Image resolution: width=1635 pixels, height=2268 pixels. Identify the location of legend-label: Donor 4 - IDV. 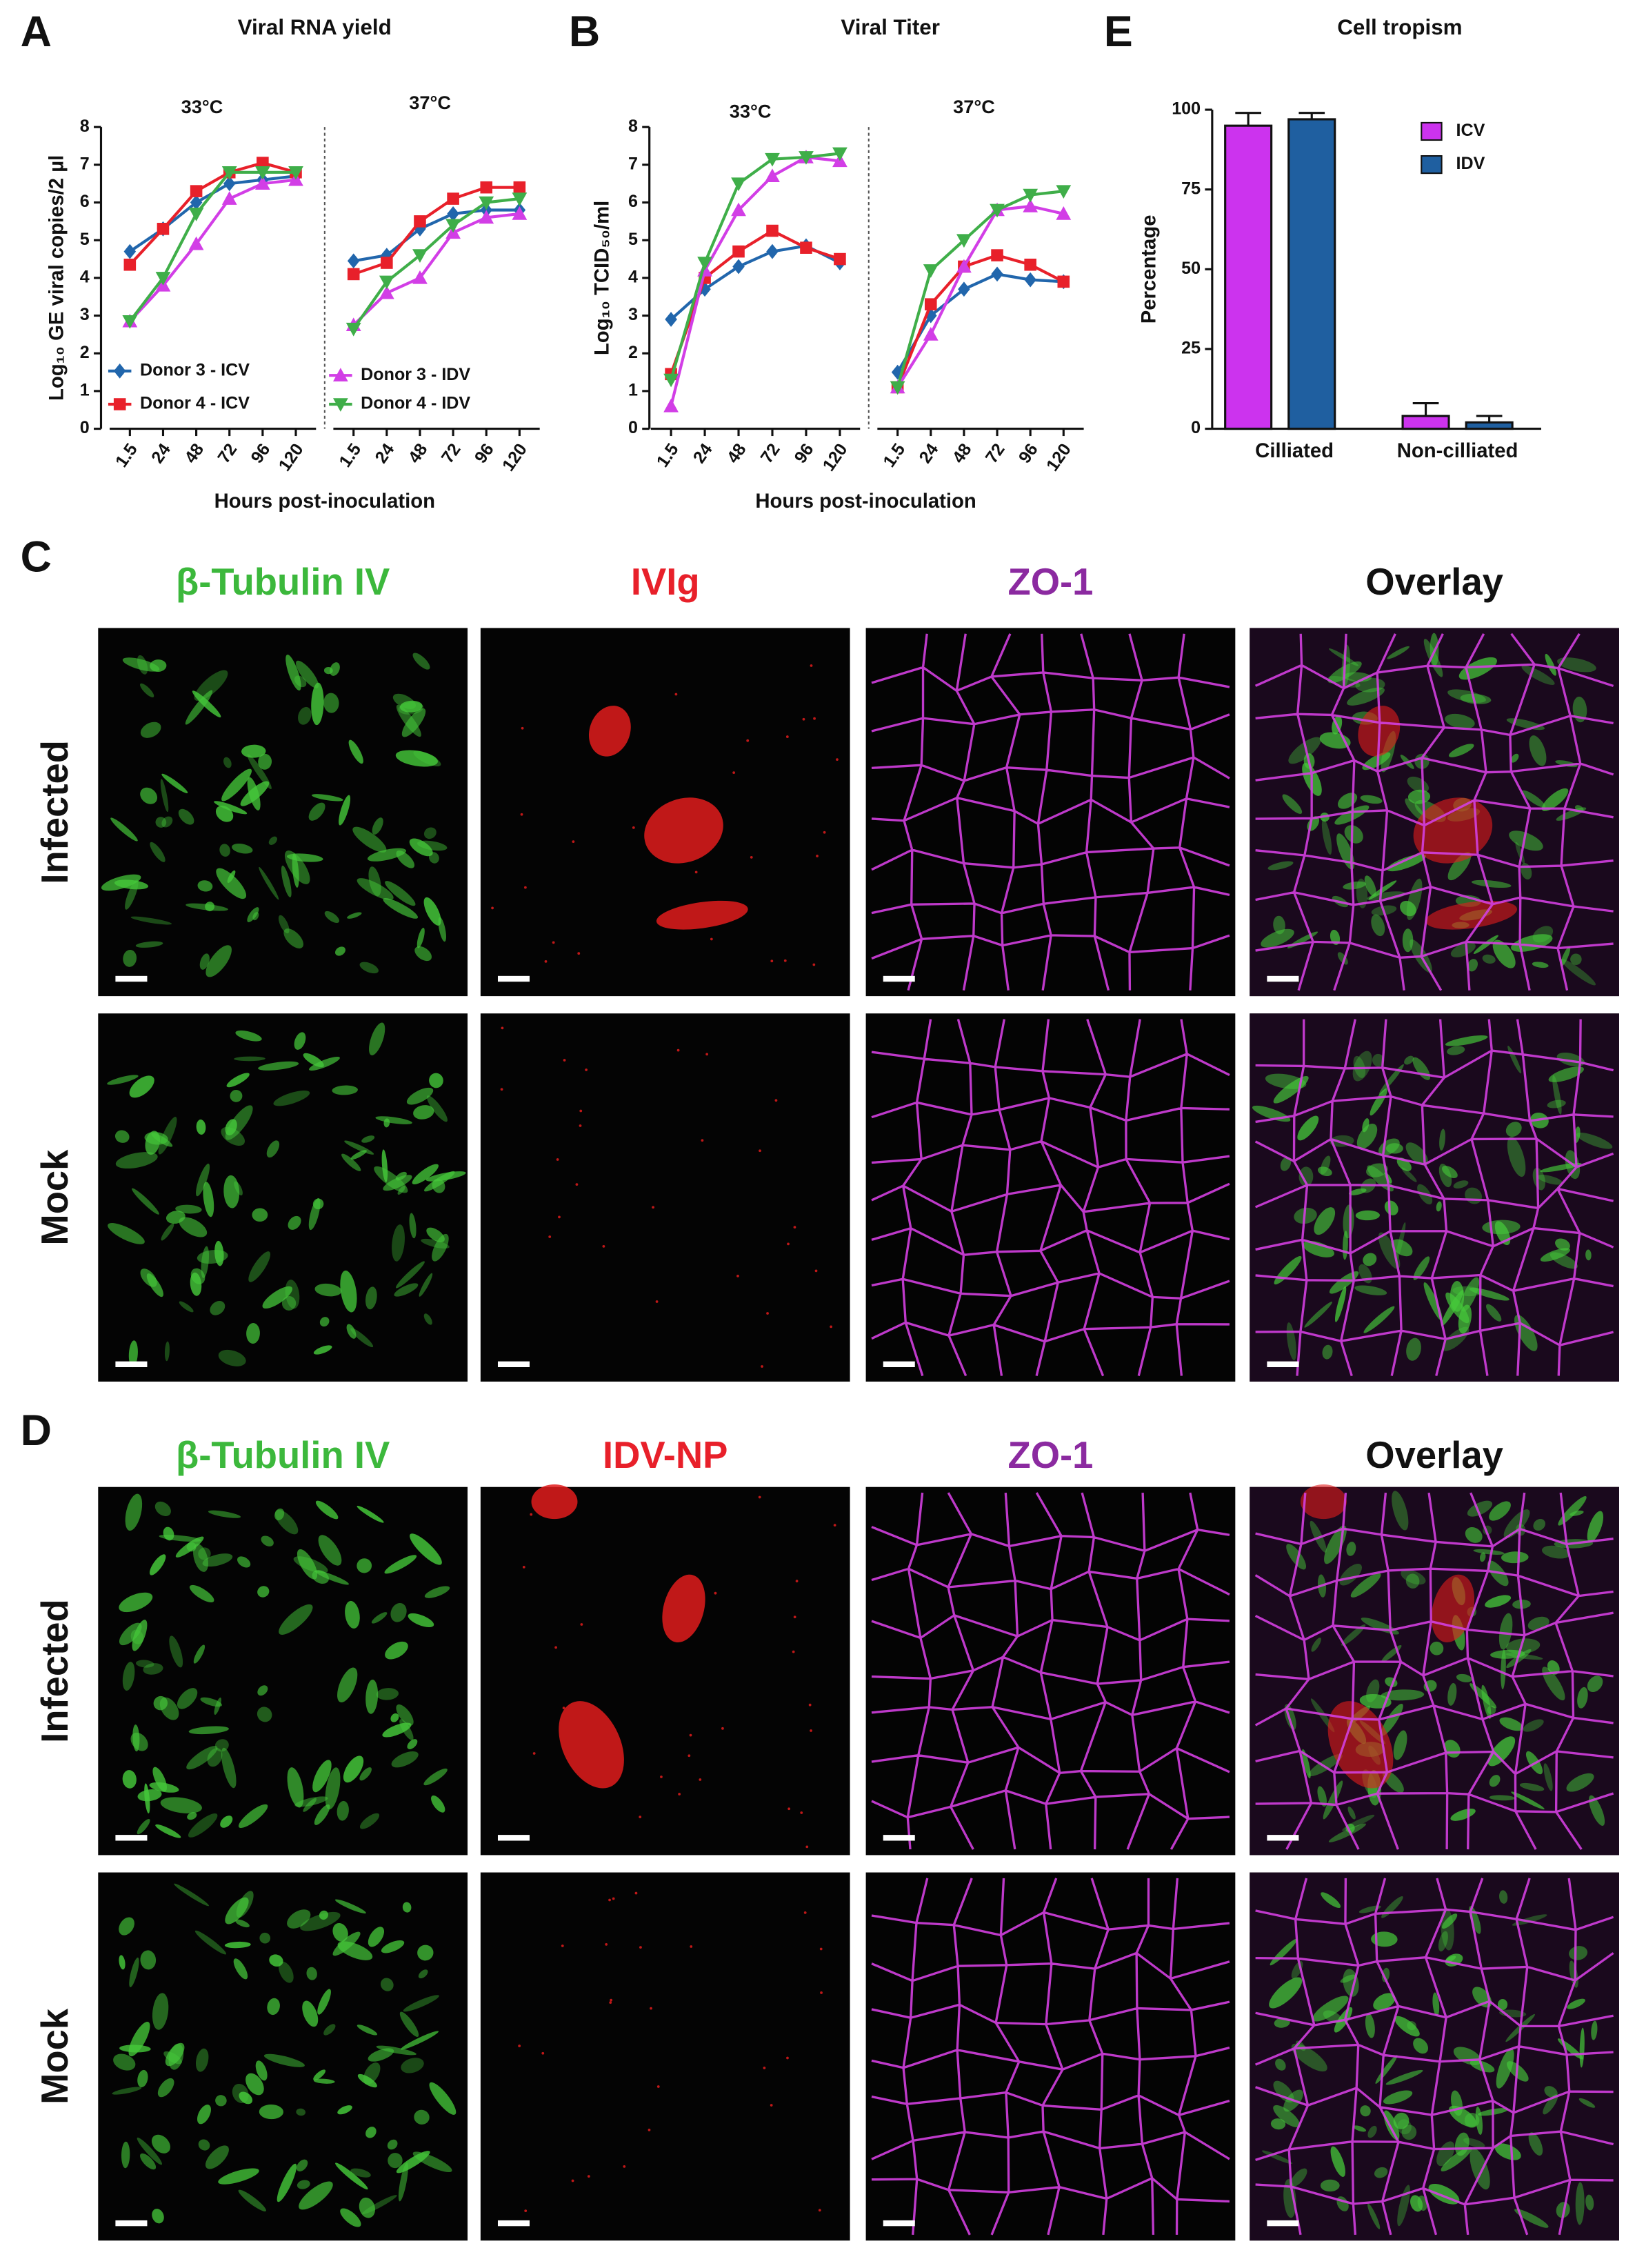
(415, 403).